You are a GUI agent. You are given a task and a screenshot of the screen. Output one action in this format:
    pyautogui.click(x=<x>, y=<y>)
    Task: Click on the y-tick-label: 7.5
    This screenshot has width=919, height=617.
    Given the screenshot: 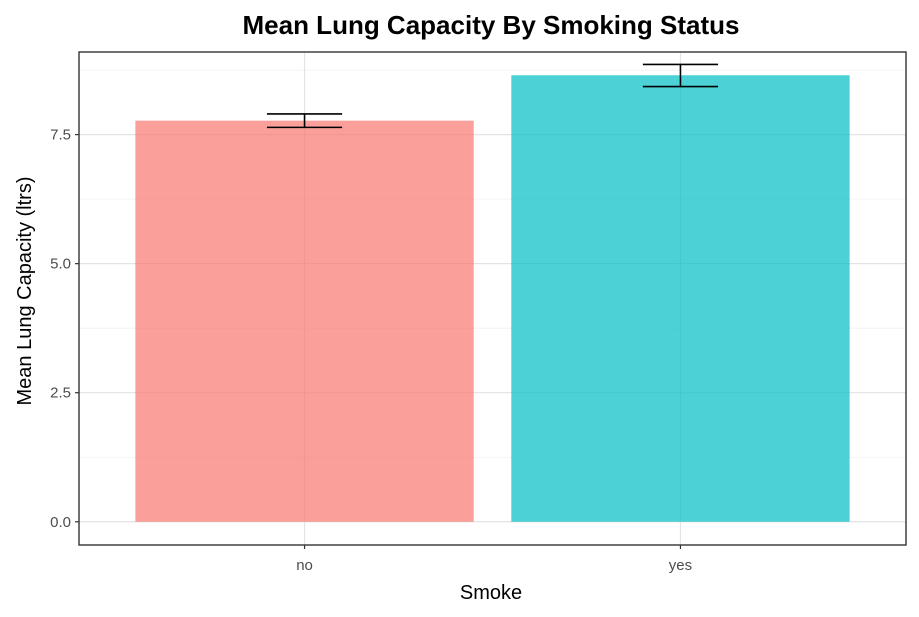 What is the action you would take?
    pyautogui.click(x=60, y=135)
    